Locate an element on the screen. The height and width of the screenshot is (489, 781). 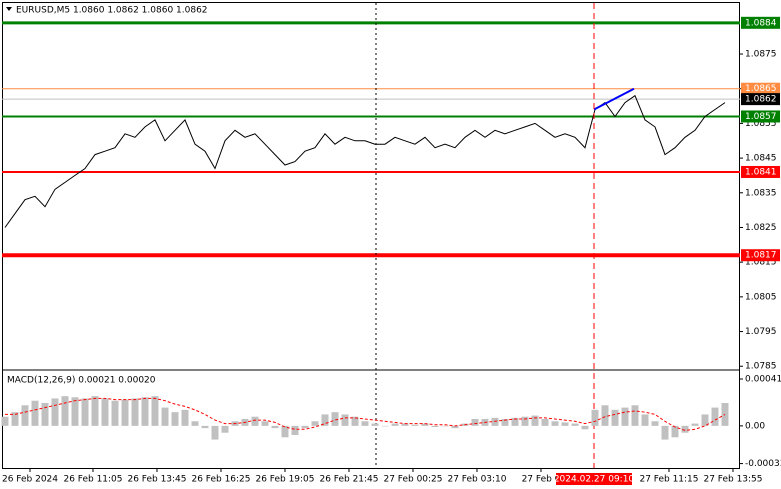
y-tick-label: 1.0825 is located at coordinates (761, 228).